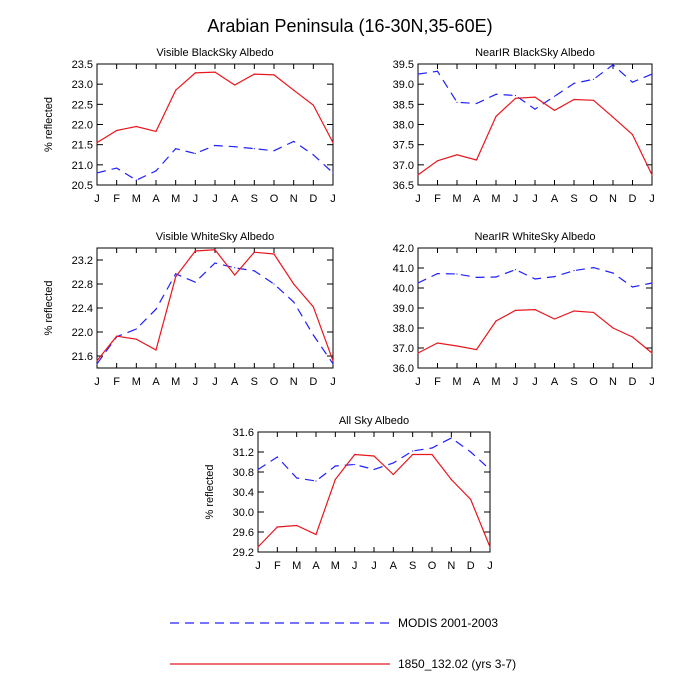 The height and width of the screenshot is (700, 700). I want to click on y-tick-label: 42.0, so click(403, 249).